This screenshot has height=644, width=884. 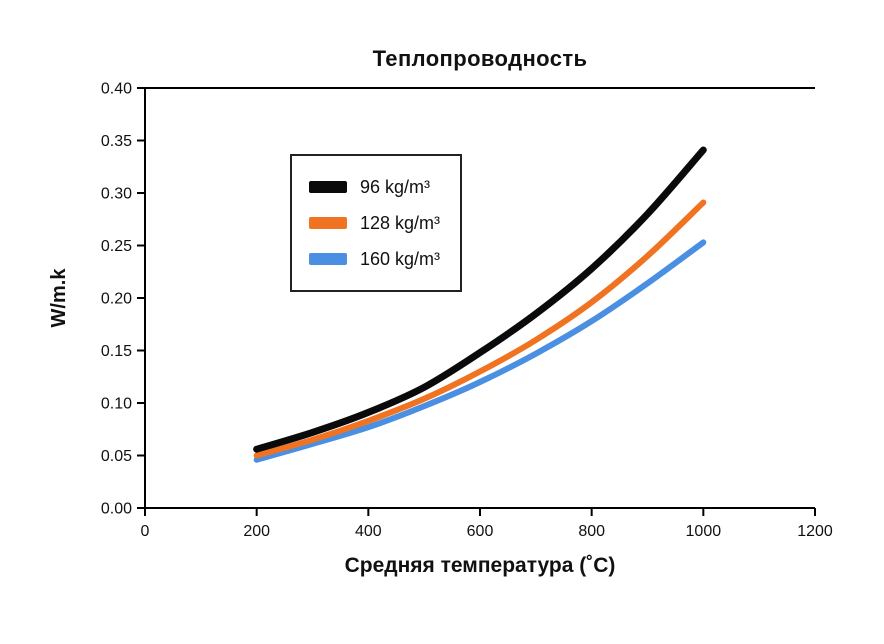 I want to click on legend-label: 128 kg/m³, so click(x=400, y=222).